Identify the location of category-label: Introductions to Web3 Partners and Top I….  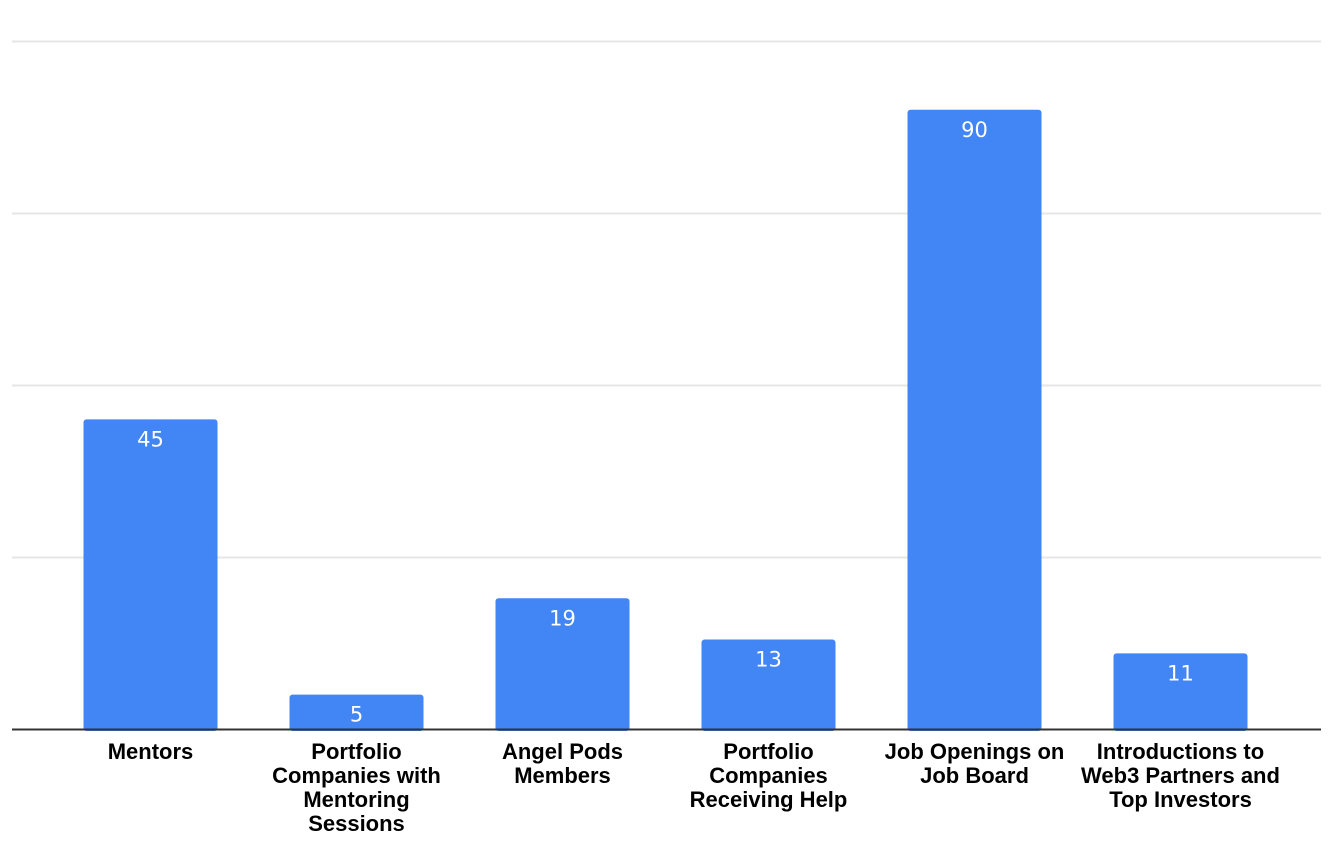
(1180, 775).